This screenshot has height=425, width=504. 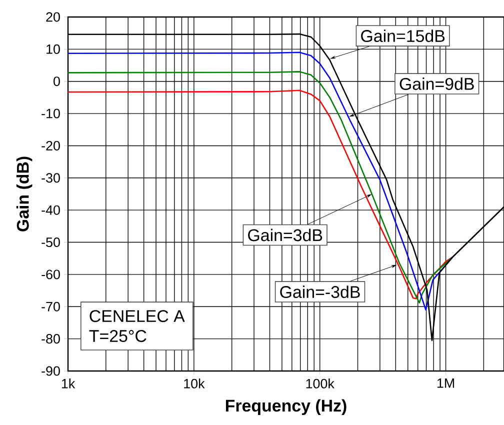 What do you see at coordinates (53, 17) in the screenshot?
I see `y-tick-label: 20` at bounding box center [53, 17].